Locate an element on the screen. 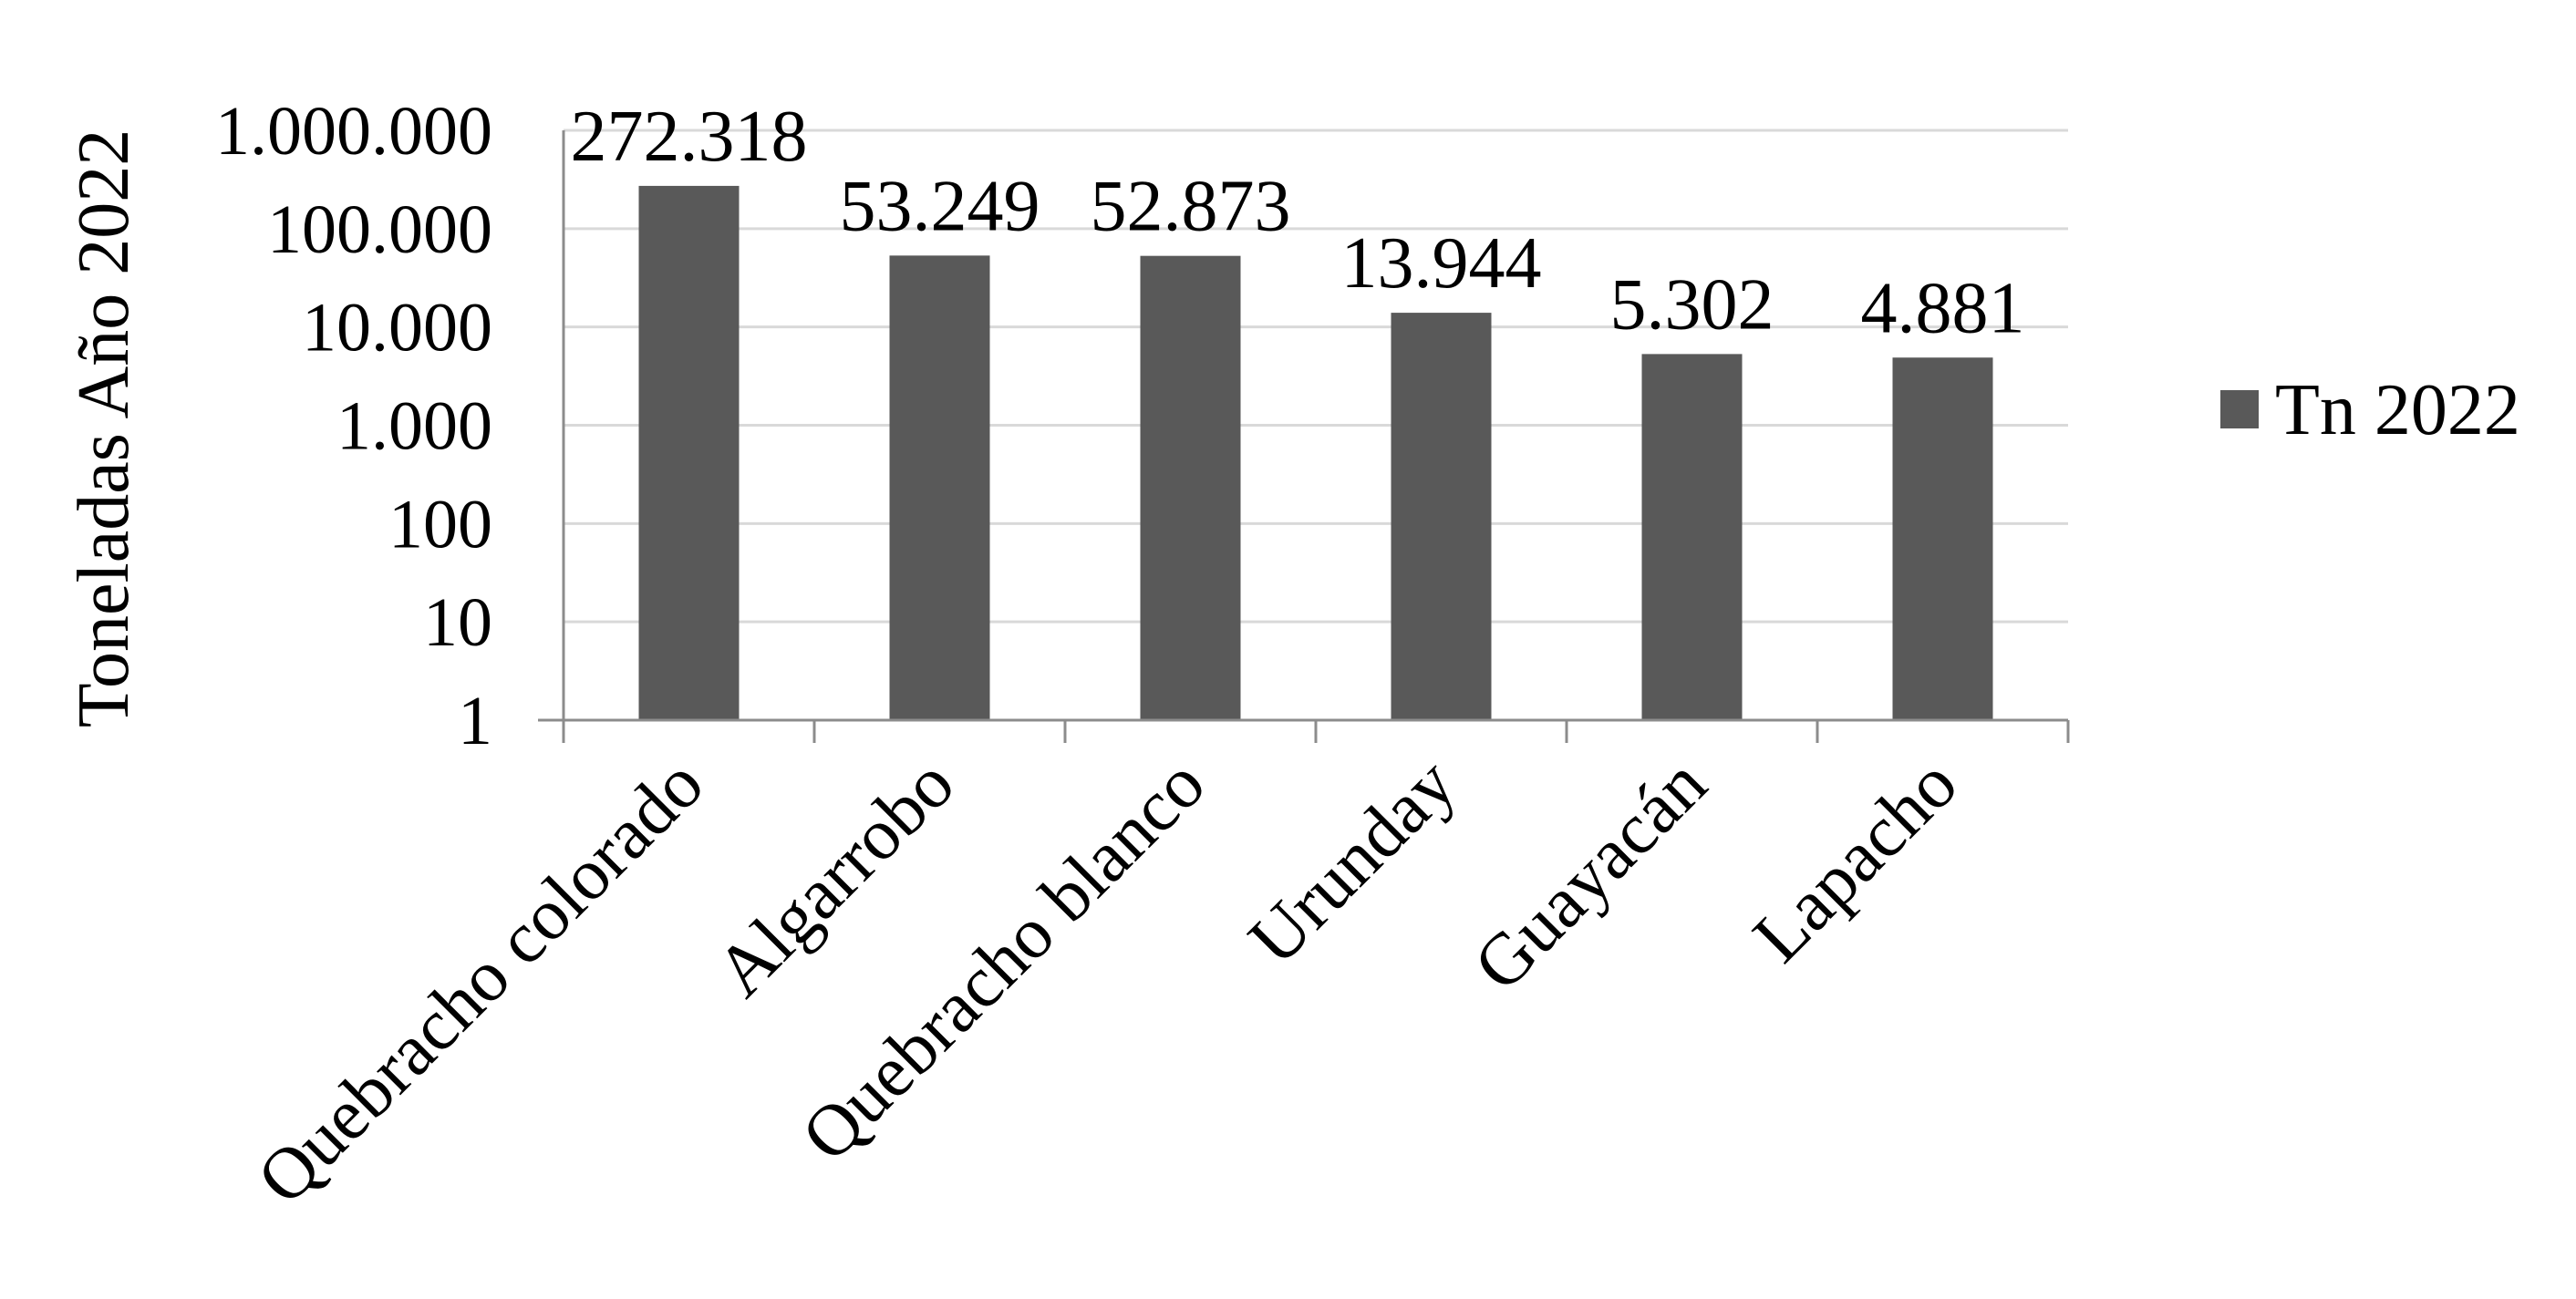 This screenshot has width=2576, height=1299. data-label: 4.881 is located at coordinates (1943, 308).